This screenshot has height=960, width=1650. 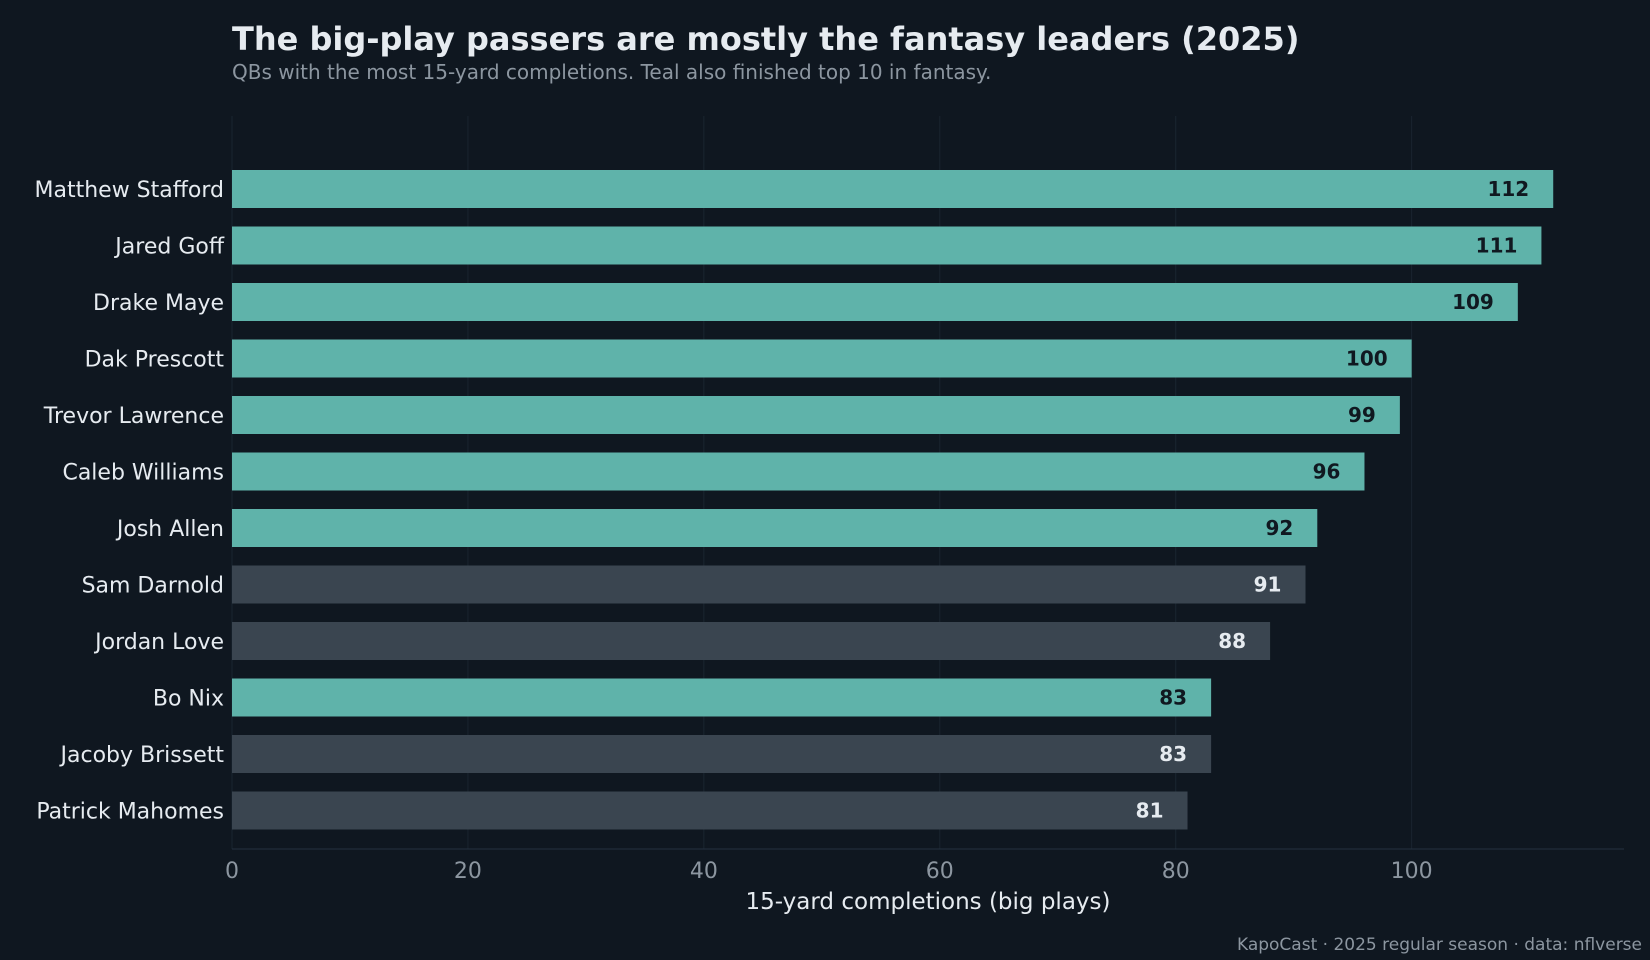 What do you see at coordinates (143, 473) in the screenshot?
I see `category-label: Caleb Williams` at bounding box center [143, 473].